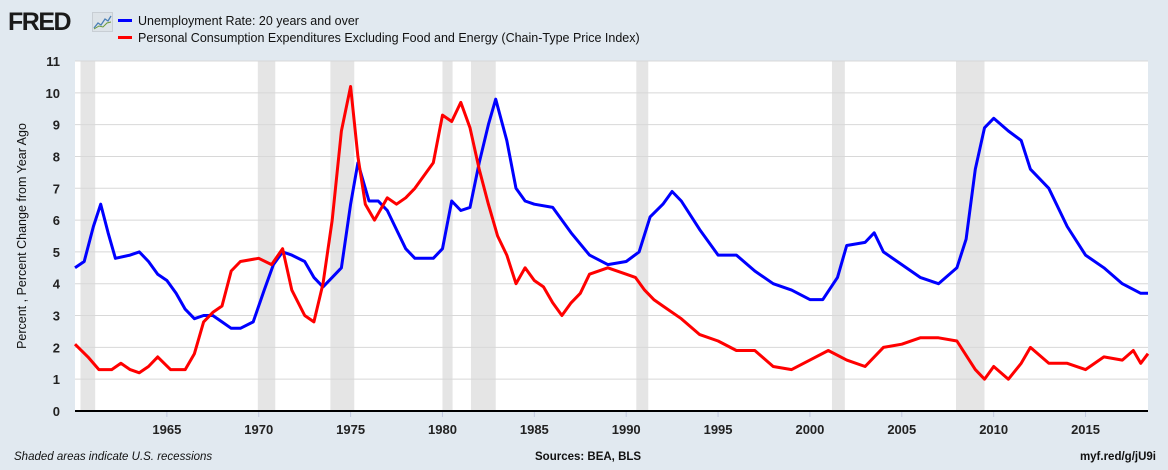 The image size is (1168, 470). I want to click on legend-label: Unemployment Rate: 20 years and over, so click(248, 20).